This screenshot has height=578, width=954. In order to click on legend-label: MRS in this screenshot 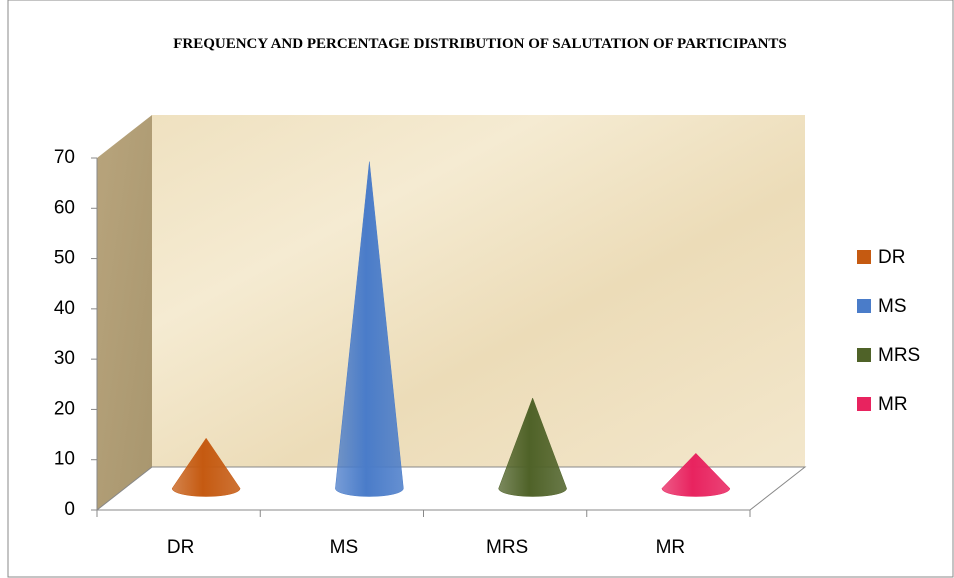, I will do `click(899, 355)`.